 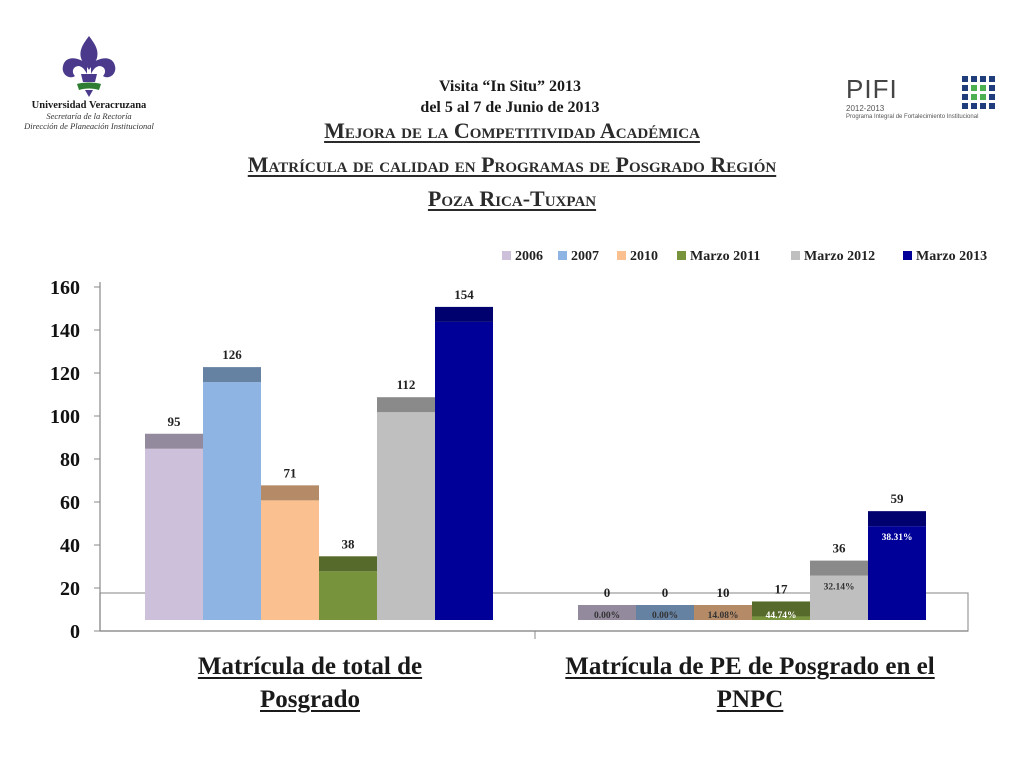 What do you see at coordinates (175, 421) in the screenshot?
I see `bar-value-label: 95` at bounding box center [175, 421].